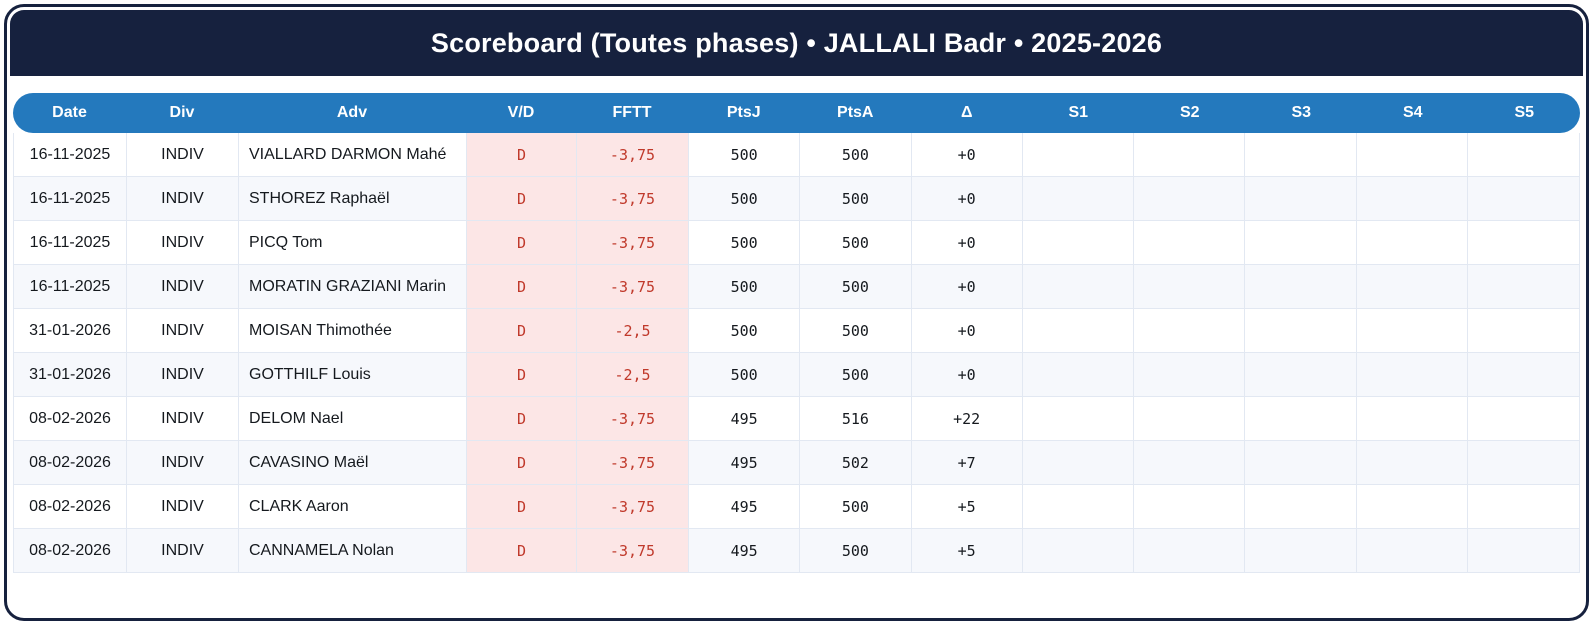  I want to click on cell-date: 16-11-2025, so click(70, 154).